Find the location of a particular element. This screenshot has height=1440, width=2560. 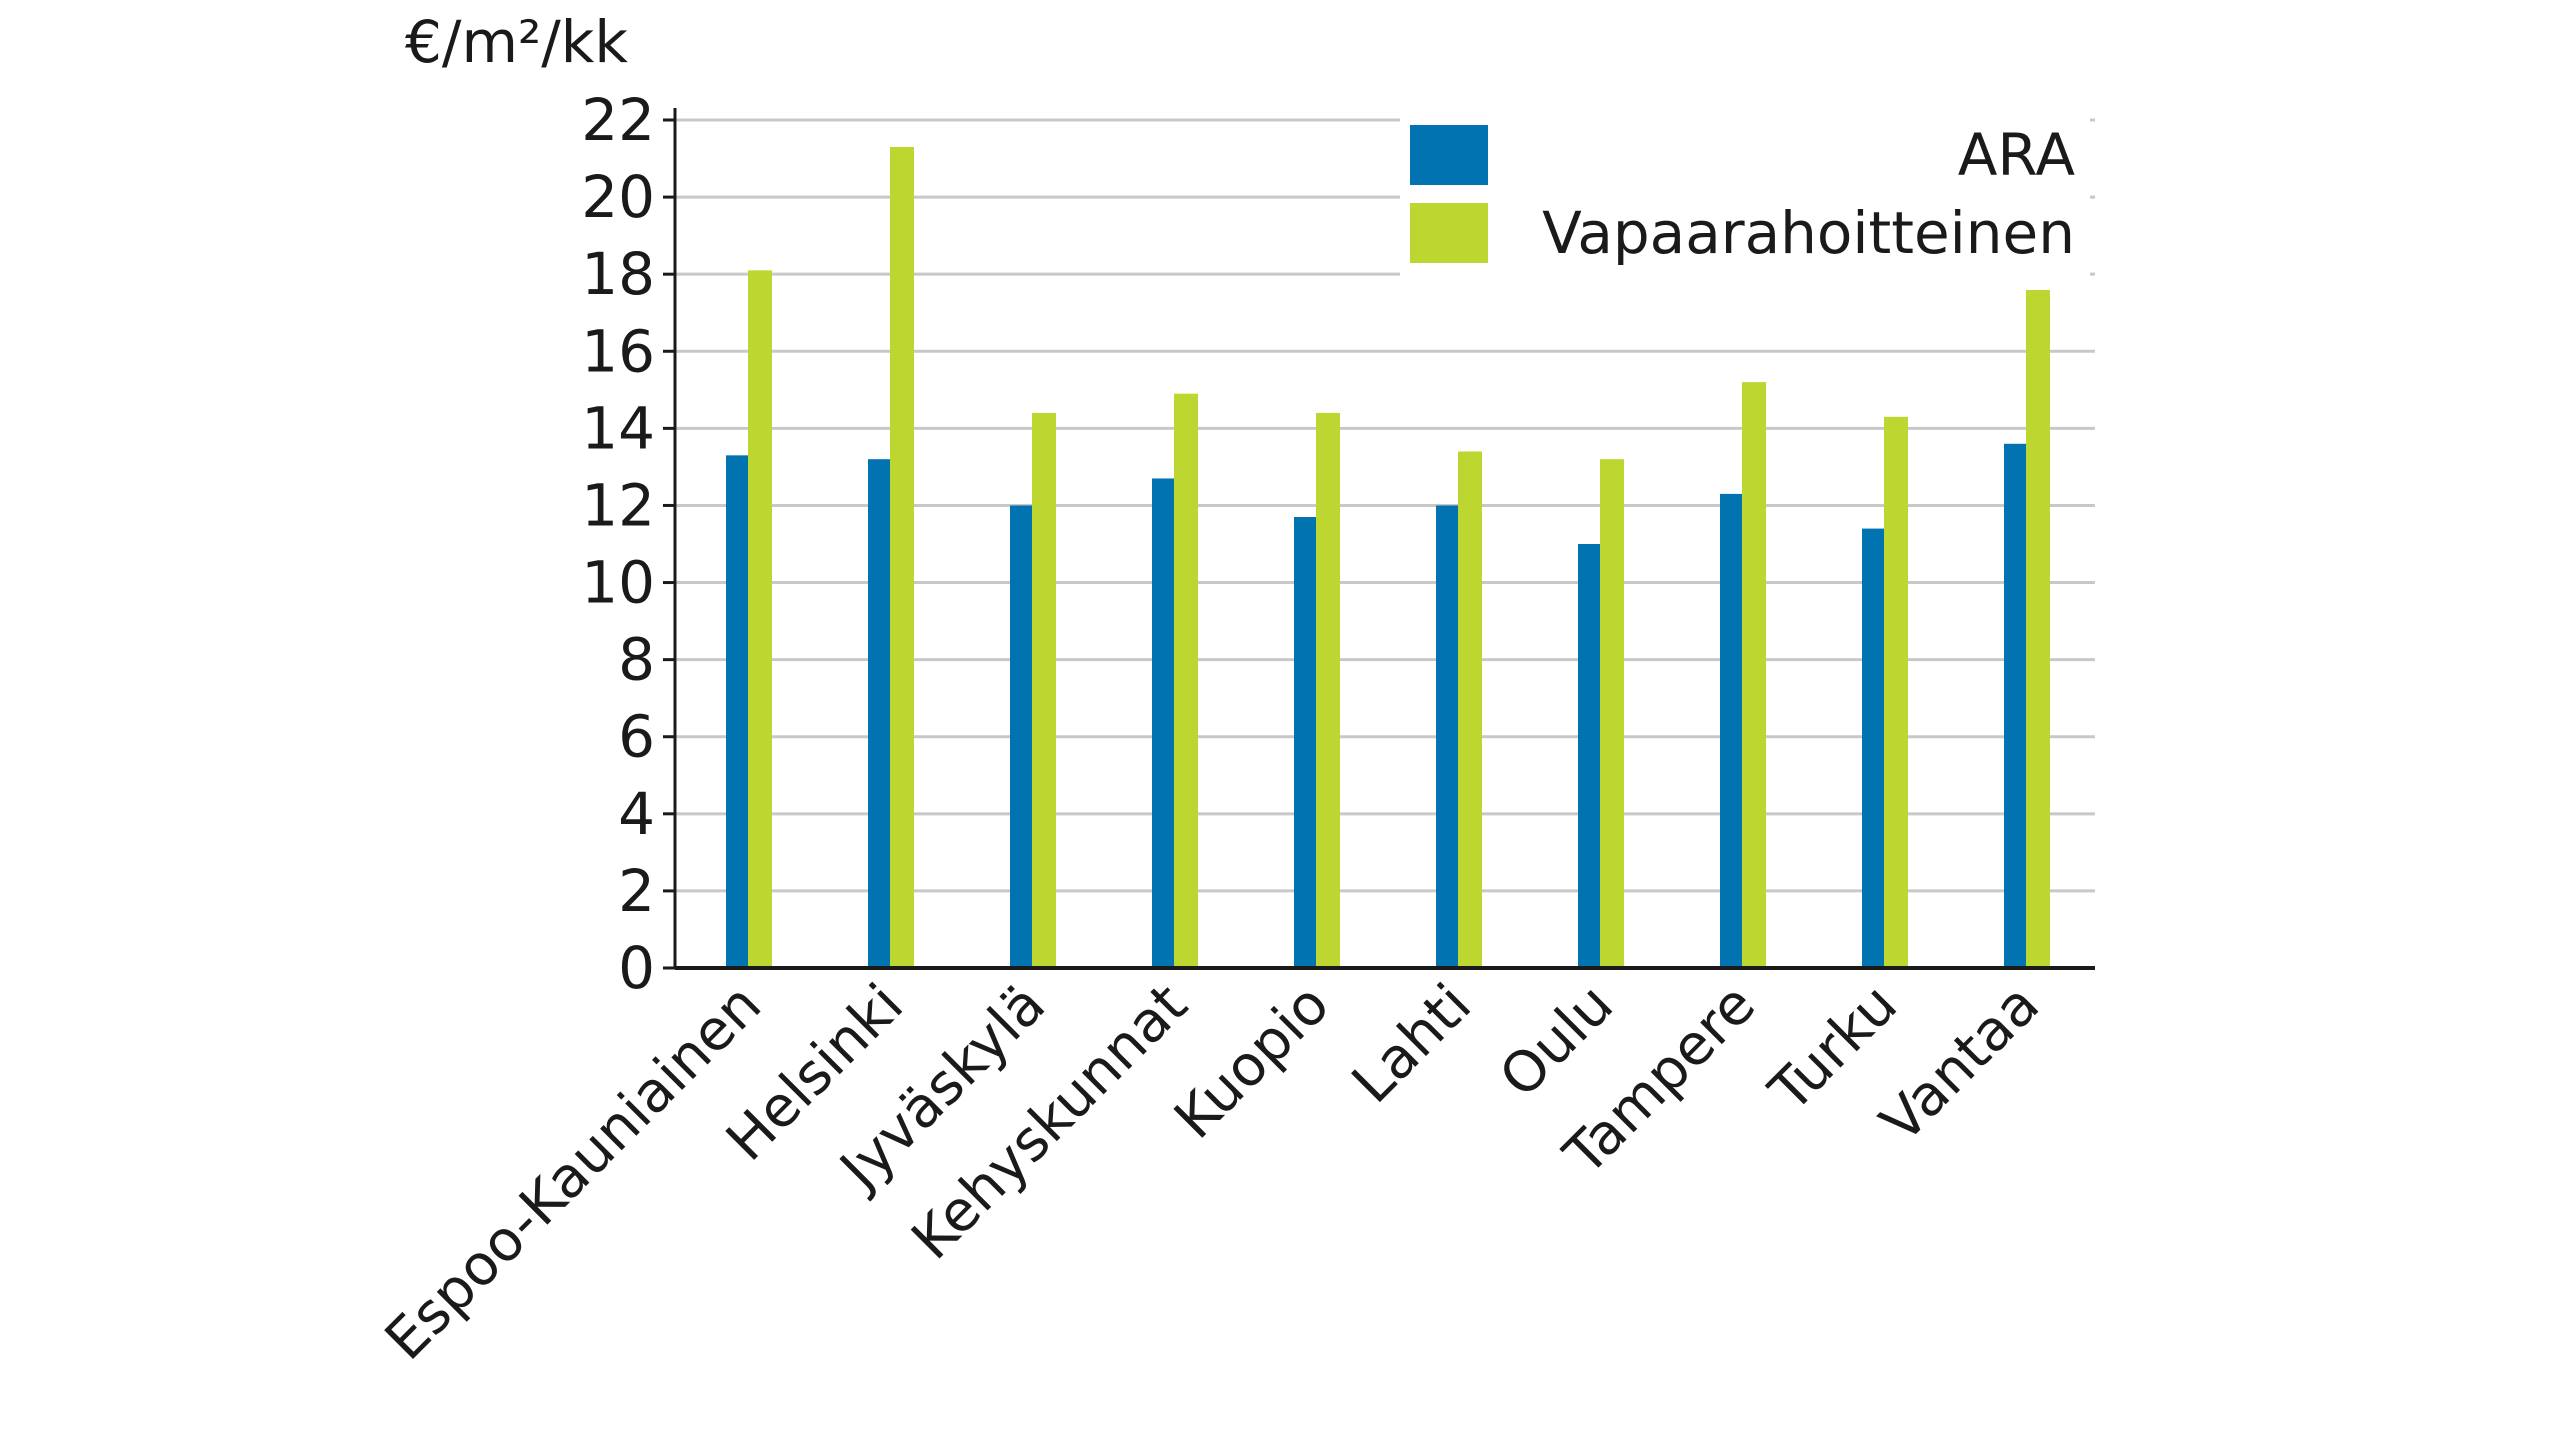

y-tick-label: 6 is located at coordinates (636, 737).